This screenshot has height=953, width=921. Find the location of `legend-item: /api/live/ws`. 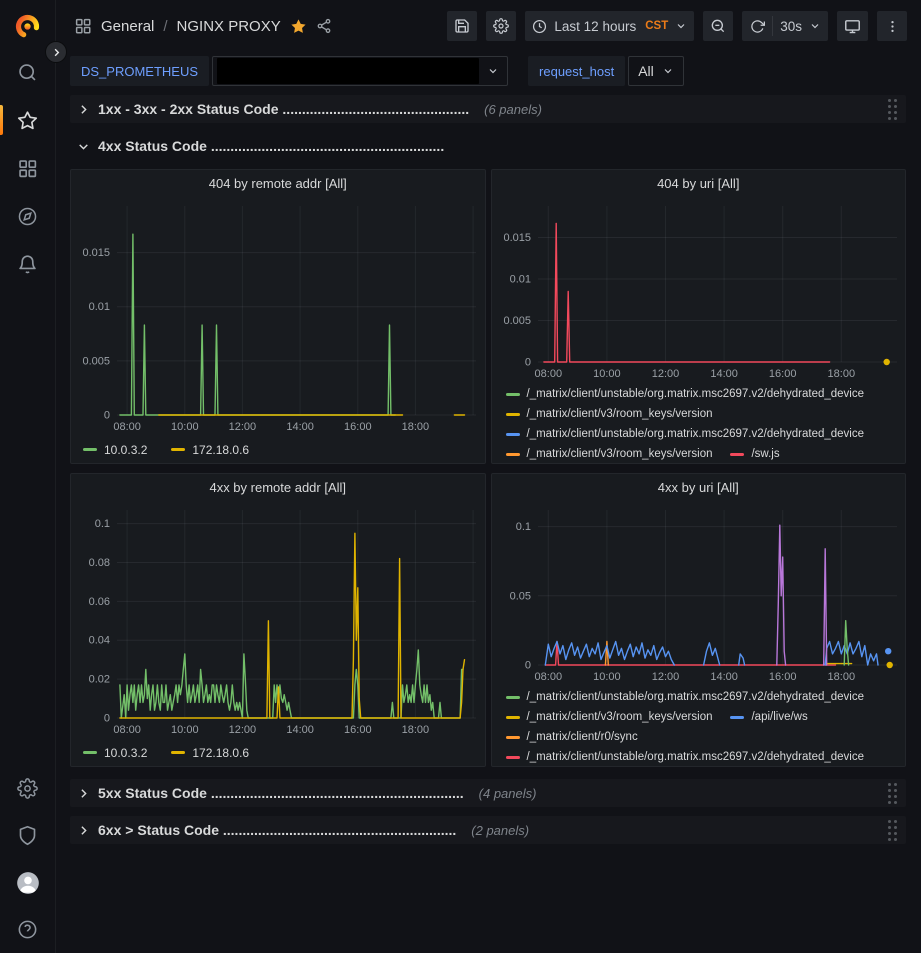

legend-item: /api/live/ws is located at coordinates (769, 717).